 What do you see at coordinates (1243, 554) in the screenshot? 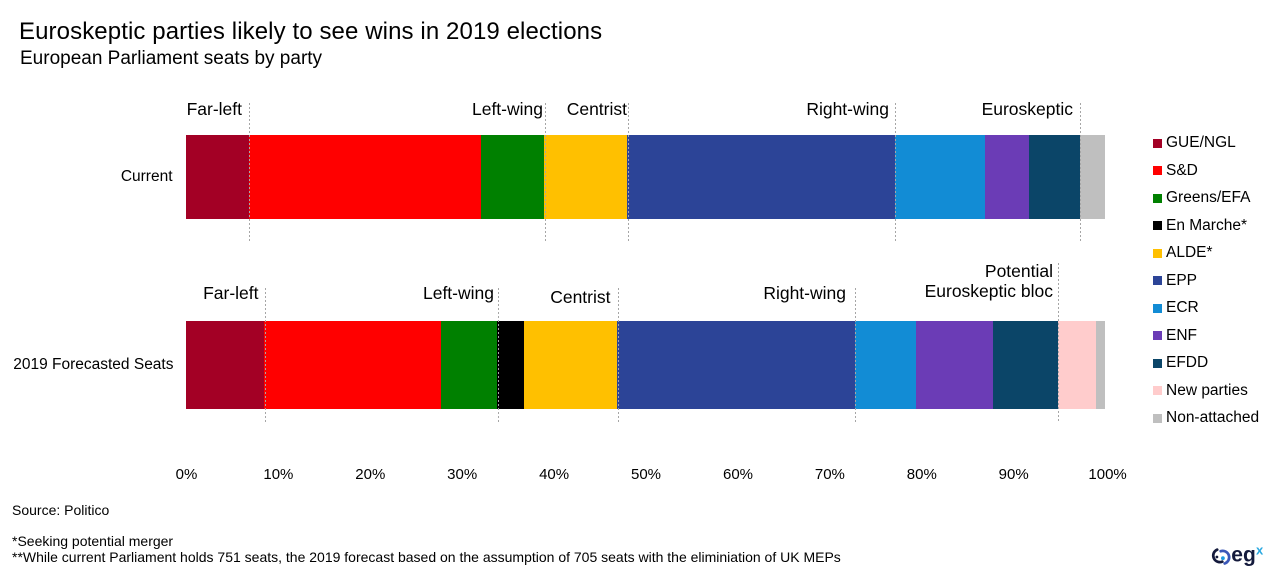
I see `svg-text: eg` at bounding box center [1243, 554].